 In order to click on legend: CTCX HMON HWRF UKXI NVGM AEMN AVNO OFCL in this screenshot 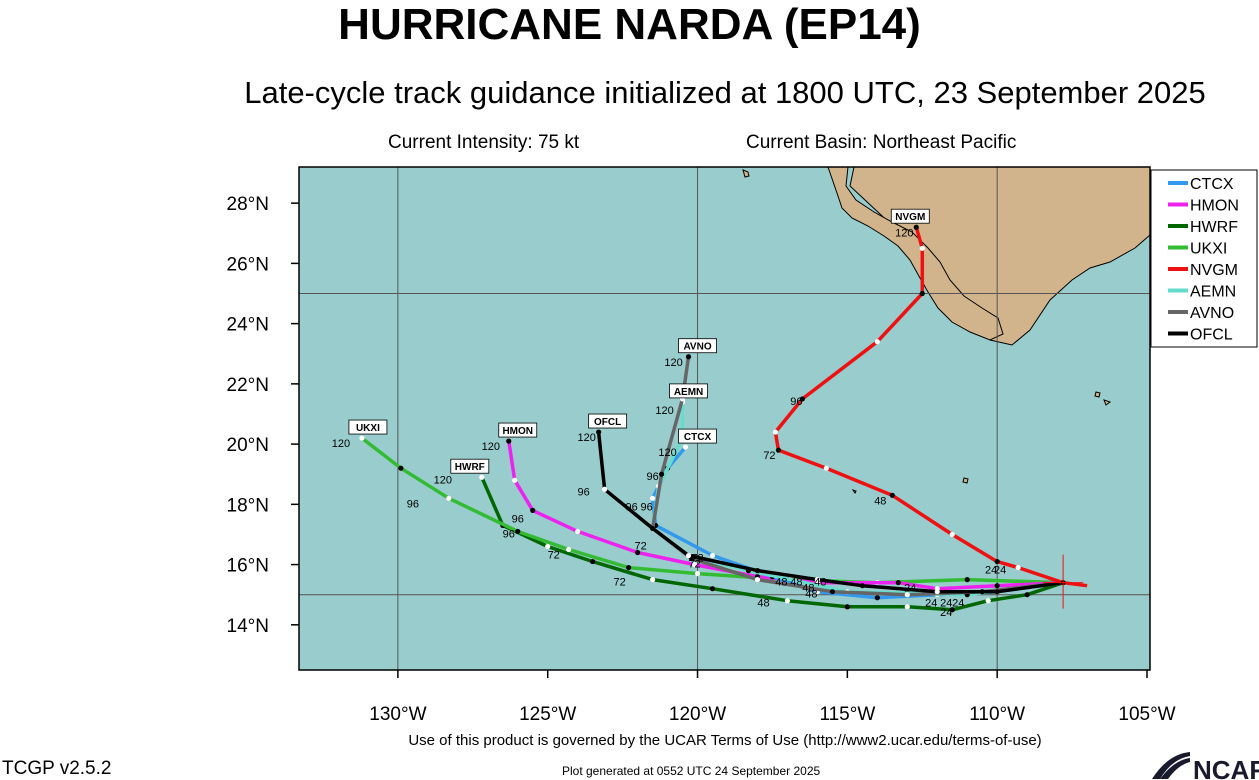, I will do `click(1204, 258)`.